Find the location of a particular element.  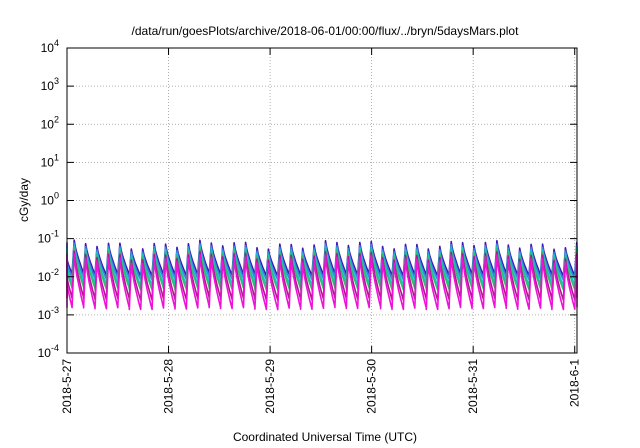

y-tick-label: 10⁻¹ is located at coordinates (48, 237).